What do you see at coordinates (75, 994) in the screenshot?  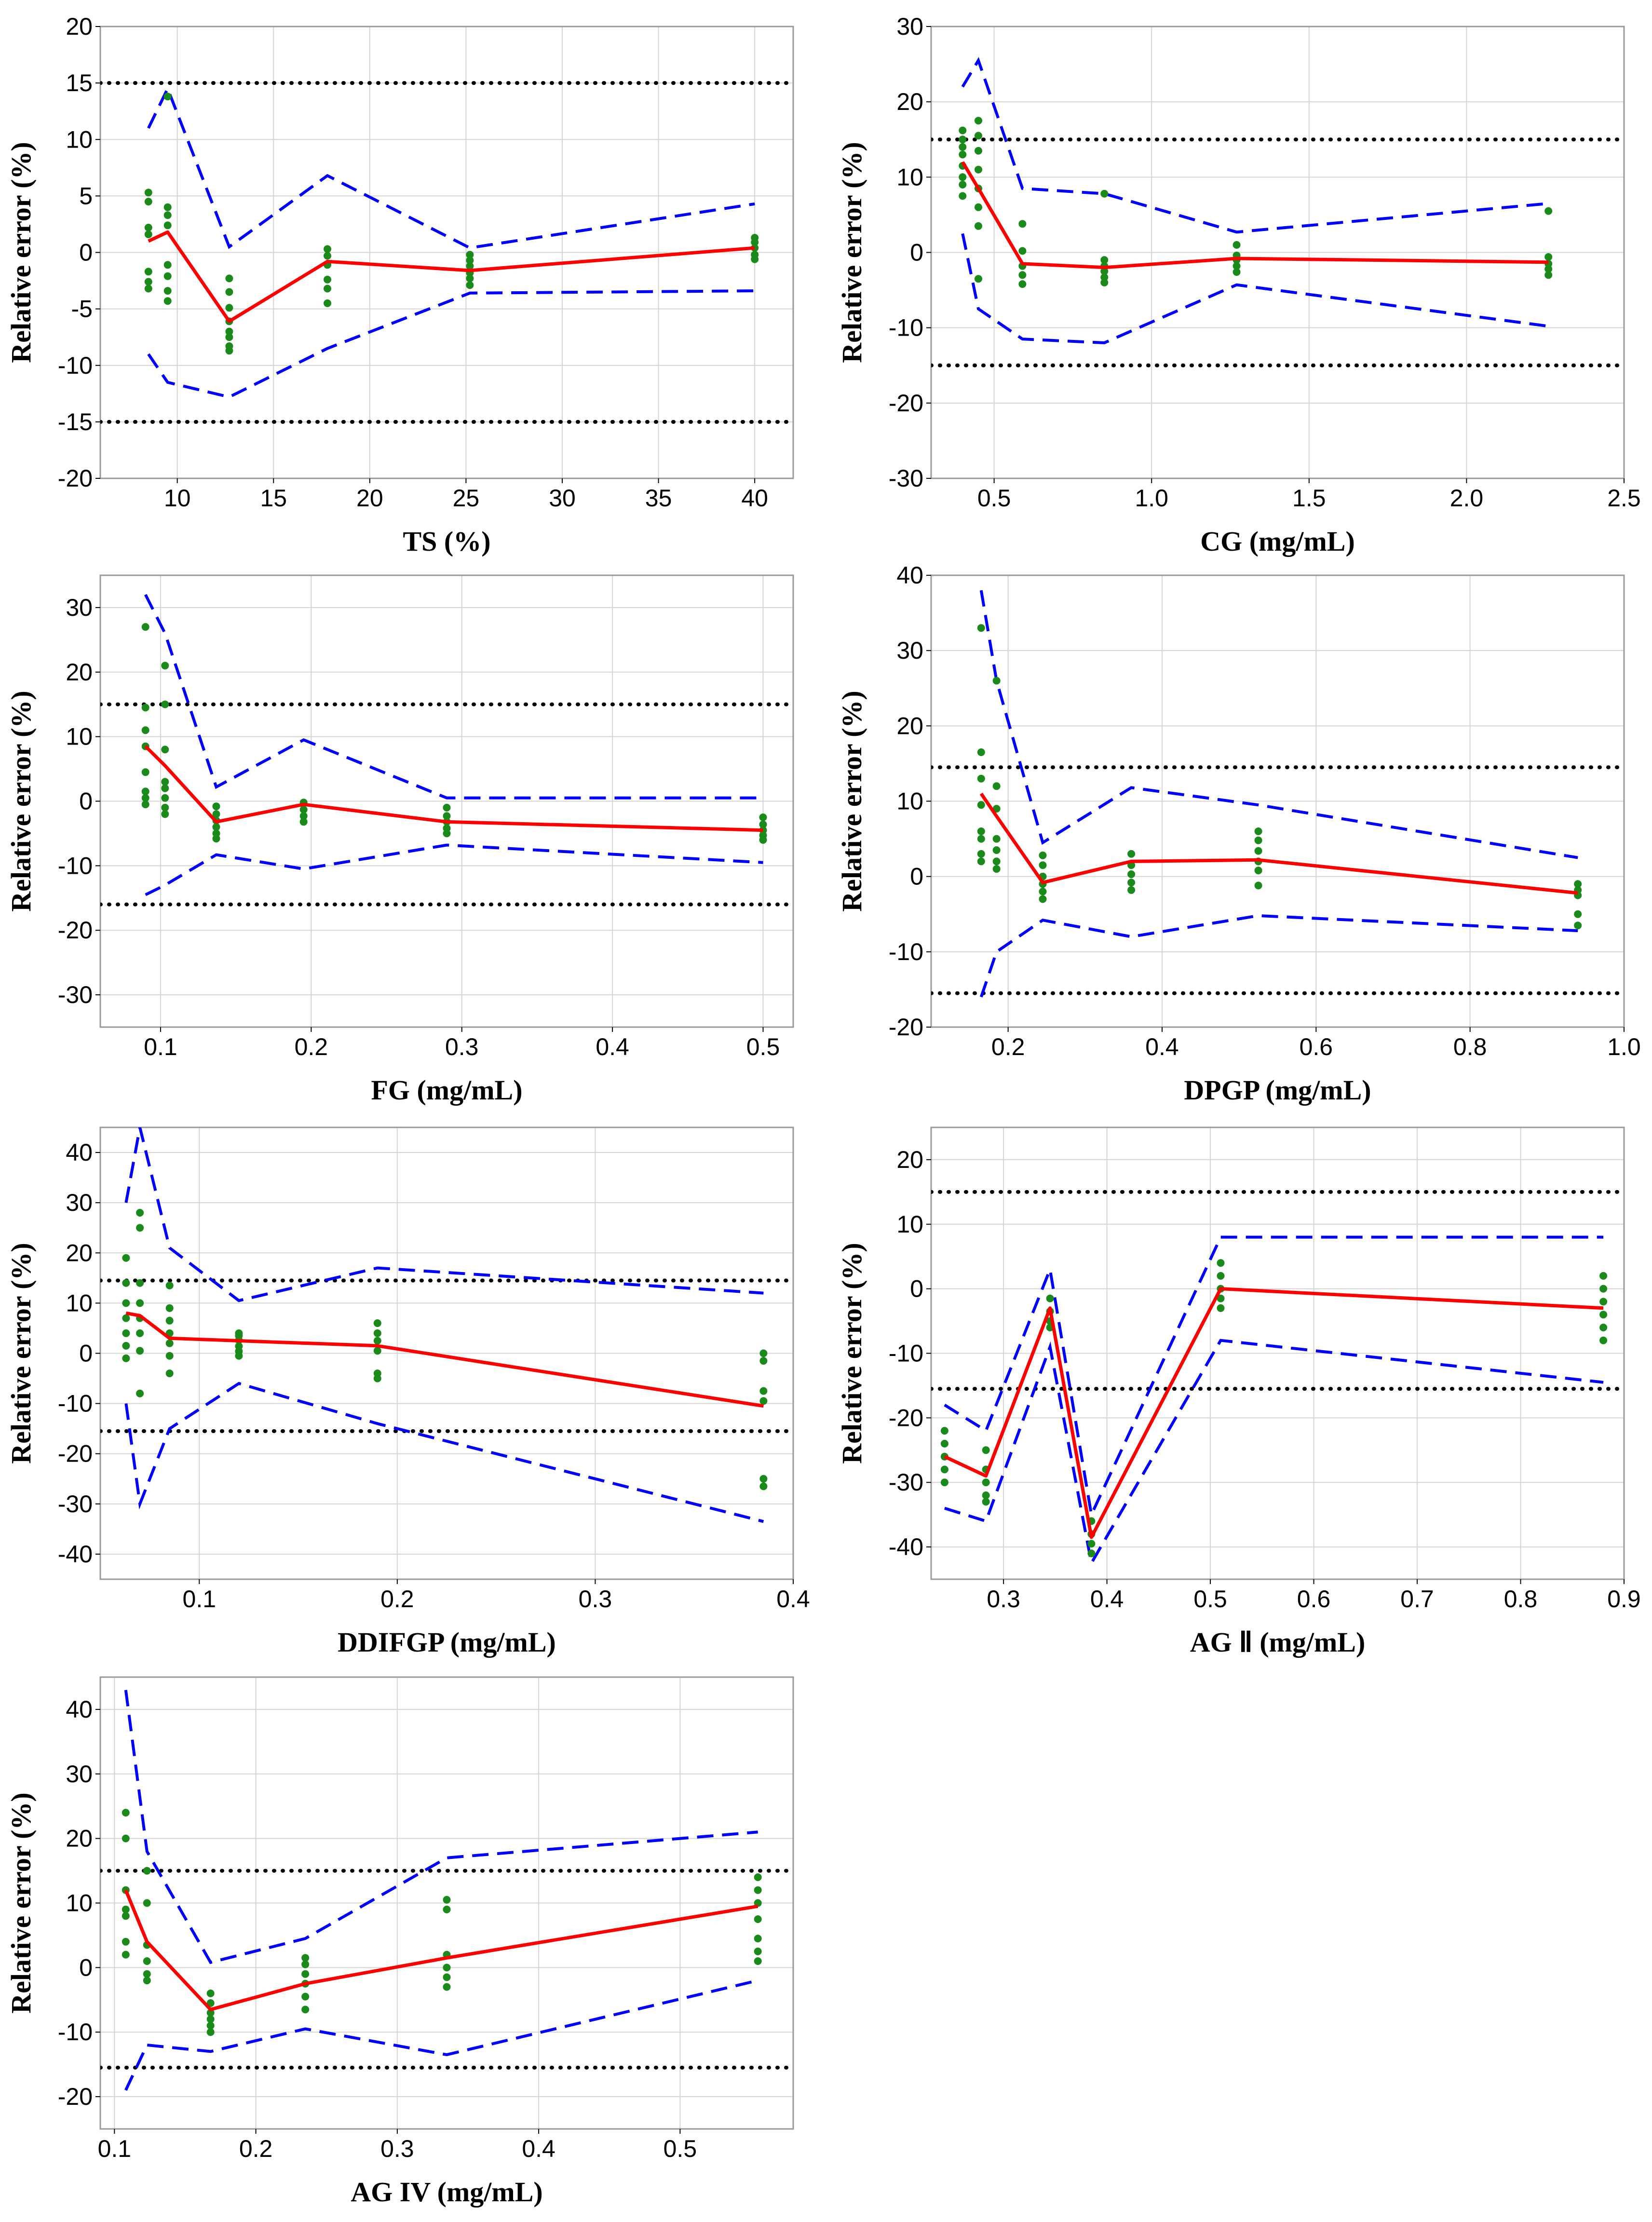 I see `y-tick-label: -30` at bounding box center [75, 994].